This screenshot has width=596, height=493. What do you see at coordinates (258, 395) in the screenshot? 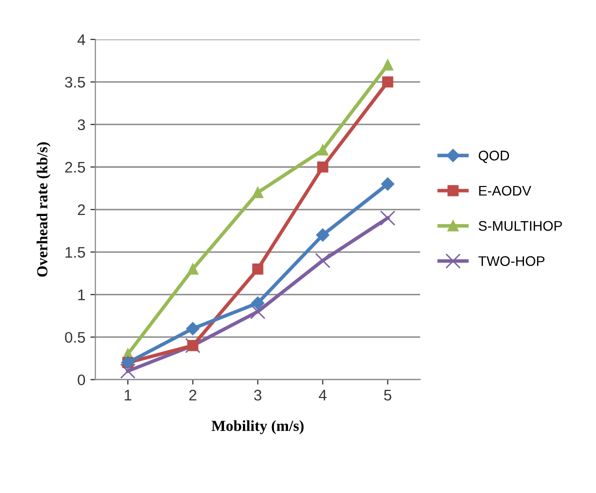
I see `x-tick-label: 3` at bounding box center [258, 395].